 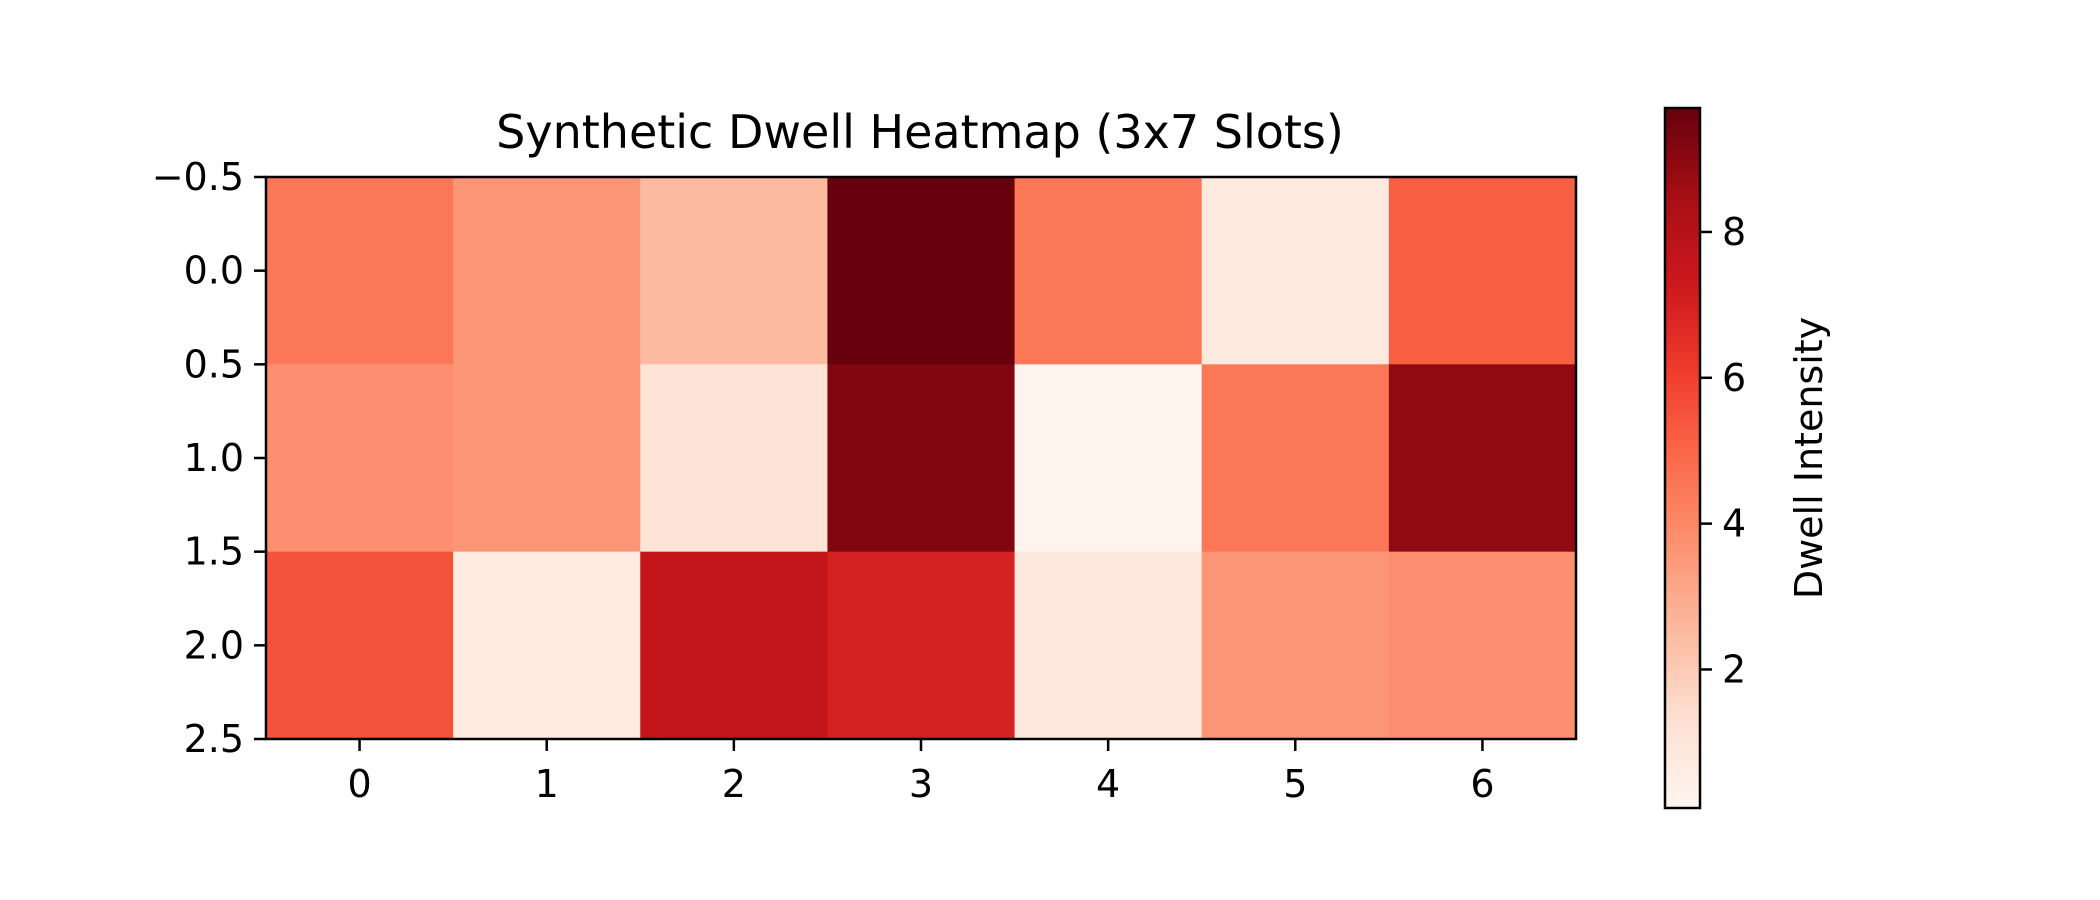 I want to click on heatmap-cell-r0-c5, so click(x=1295, y=271).